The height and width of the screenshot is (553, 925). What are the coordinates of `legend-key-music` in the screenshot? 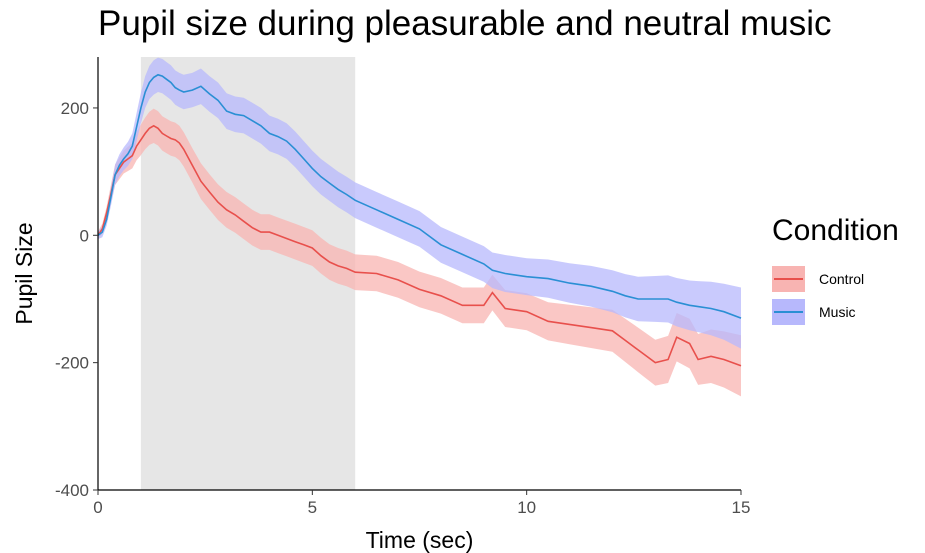 It's located at (788, 311).